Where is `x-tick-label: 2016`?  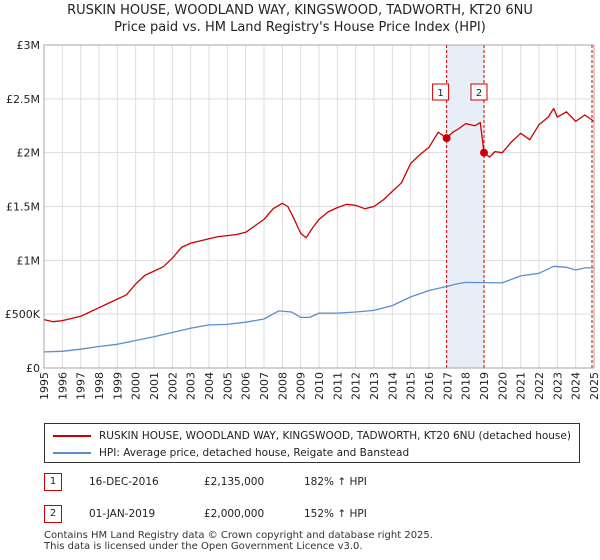
x-tick-label: 2016 is located at coordinates (429, 386).